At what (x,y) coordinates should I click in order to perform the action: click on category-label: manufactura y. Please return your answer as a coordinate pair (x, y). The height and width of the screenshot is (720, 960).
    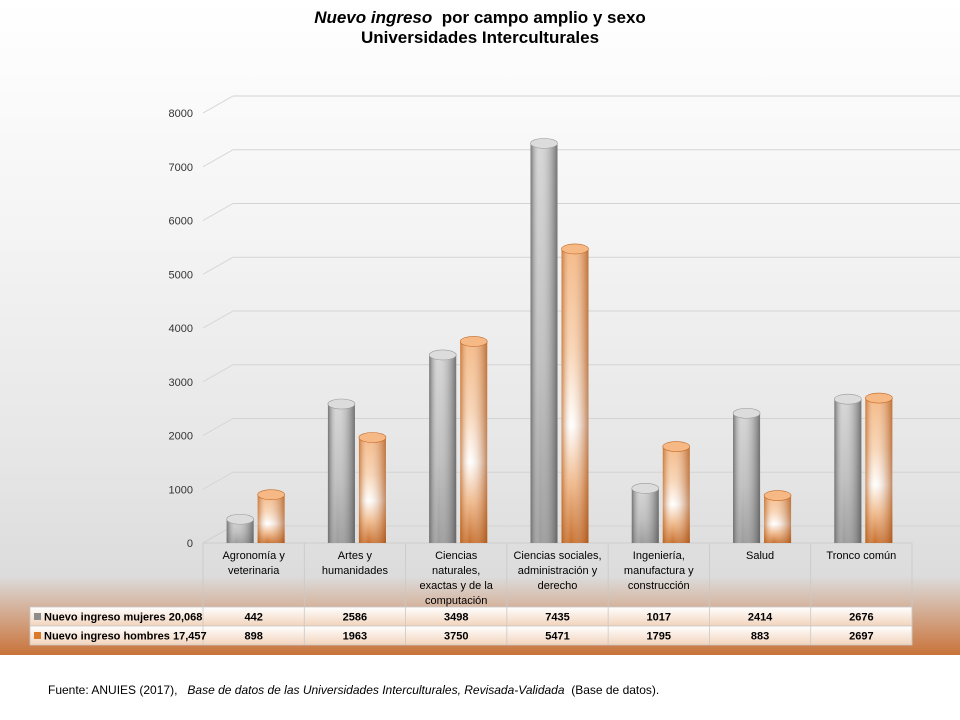
    Looking at the image, I should click on (659, 571).